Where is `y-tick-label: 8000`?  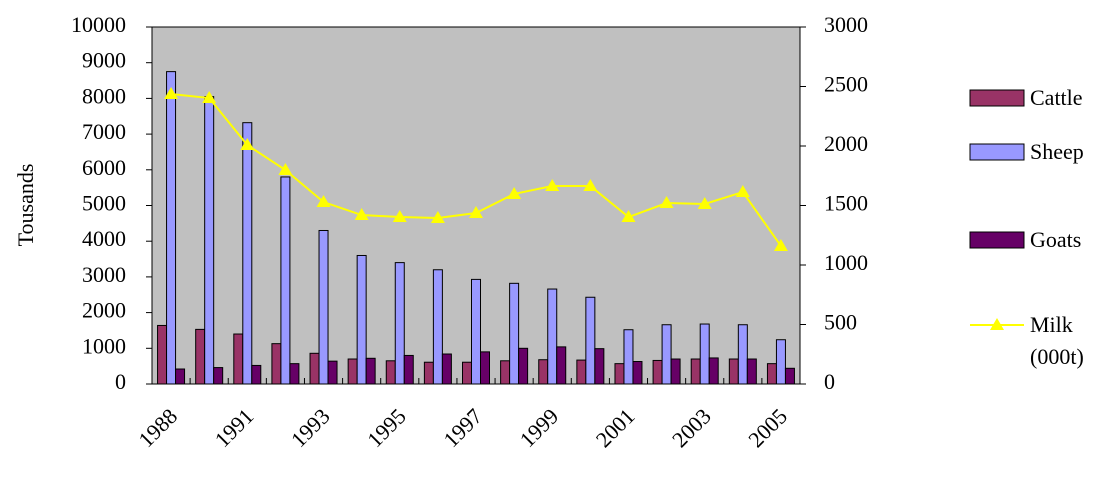 y-tick-label: 8000 is located at coordinates (104, 95).